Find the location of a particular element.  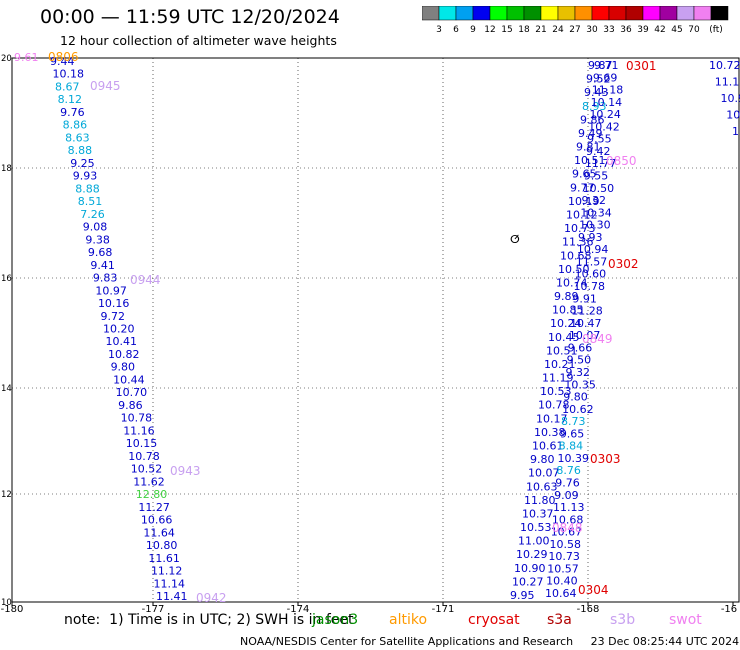

wave-height-value: 10.61 is located at coordinates (548, 446).